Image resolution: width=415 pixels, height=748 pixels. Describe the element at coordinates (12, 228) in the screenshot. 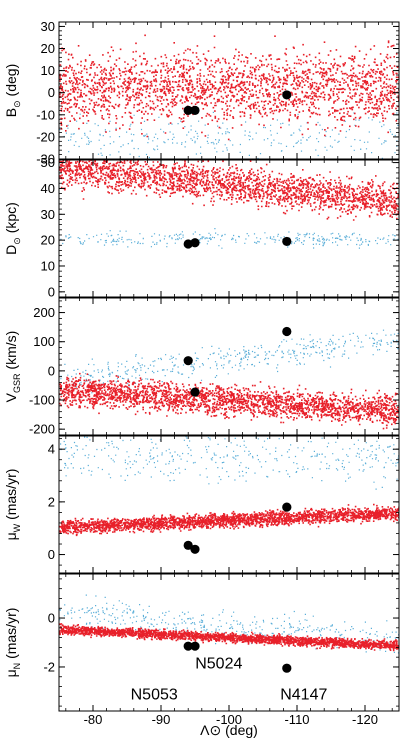

I see `y-axis-label: D⊙ (kpc)` at that location.